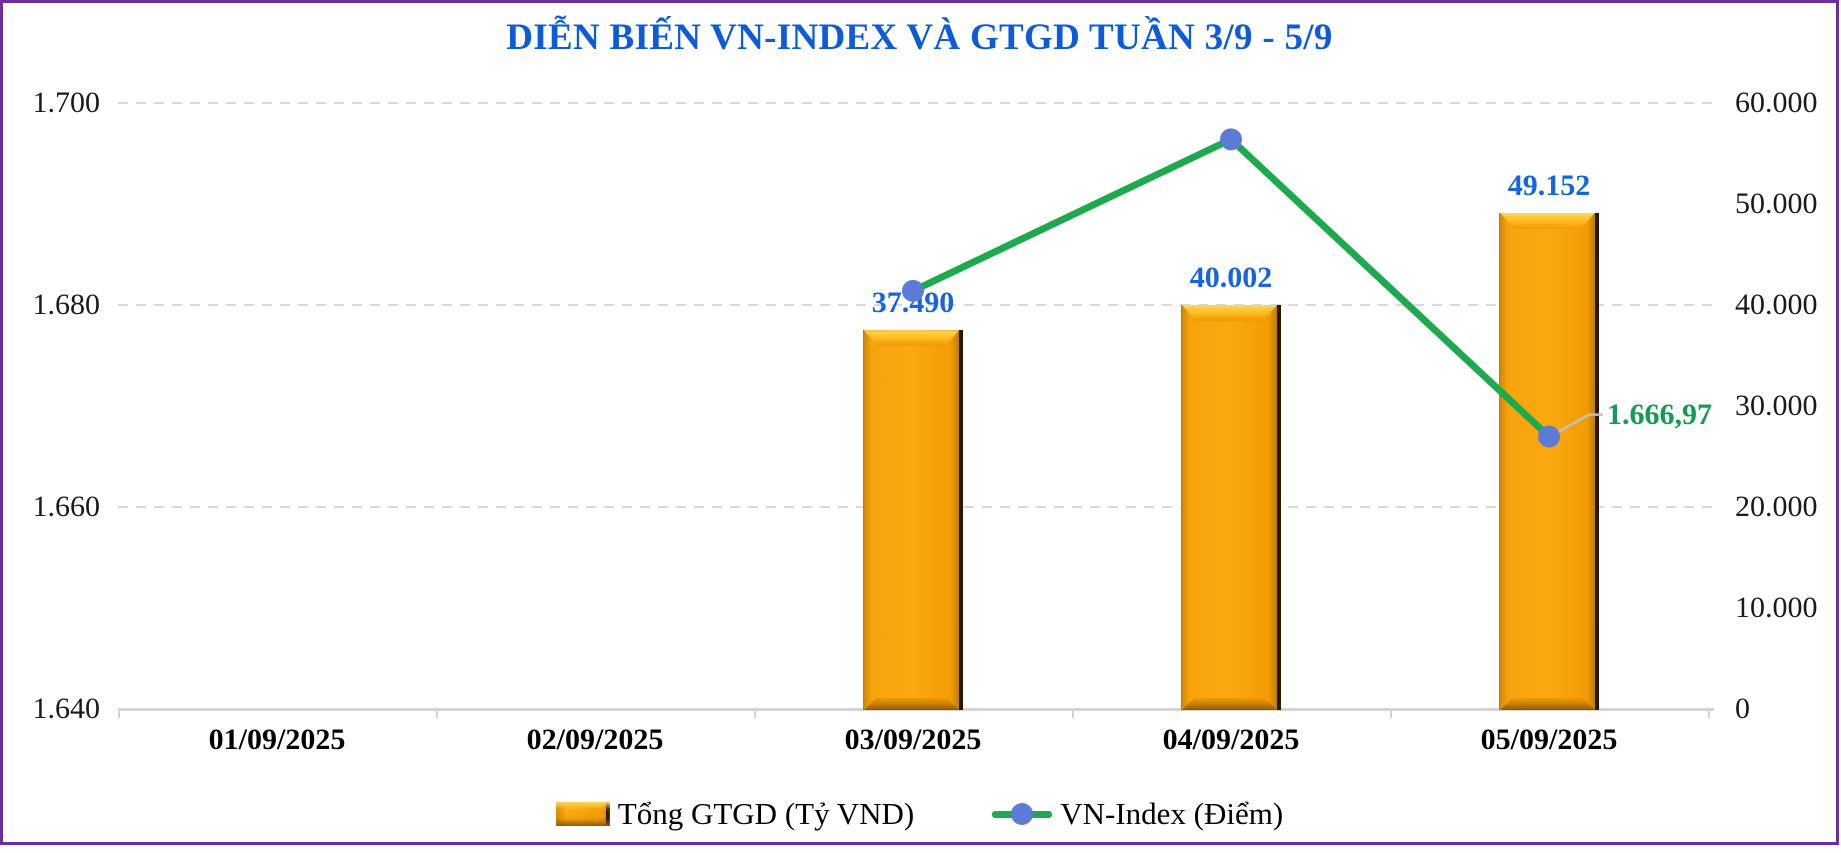 The image size is (1841, 853). I want to click on right-axis-tick-label: 30.000, so click(1776, 405).